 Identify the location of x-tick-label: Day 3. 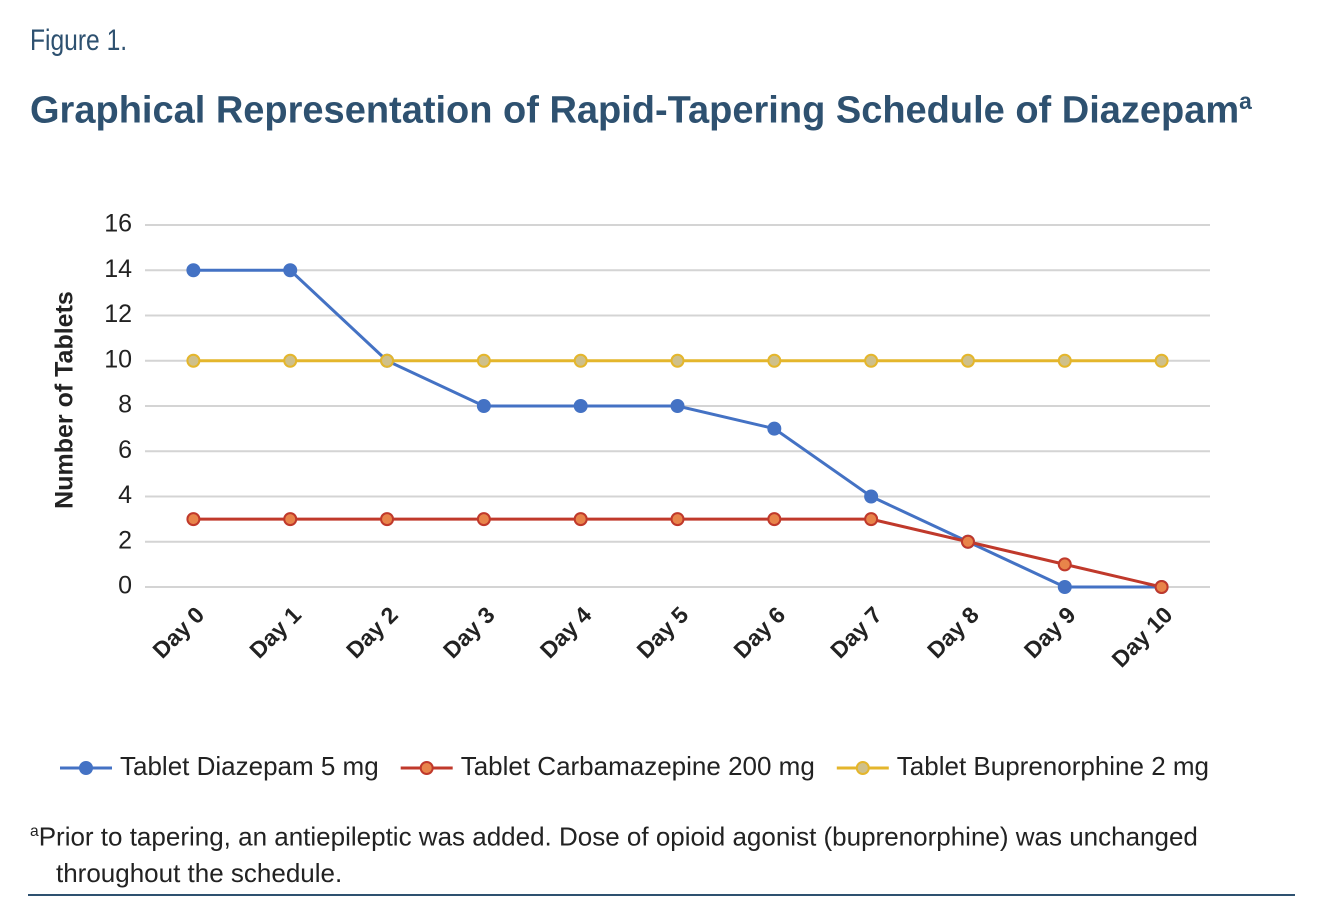
(469, 632).